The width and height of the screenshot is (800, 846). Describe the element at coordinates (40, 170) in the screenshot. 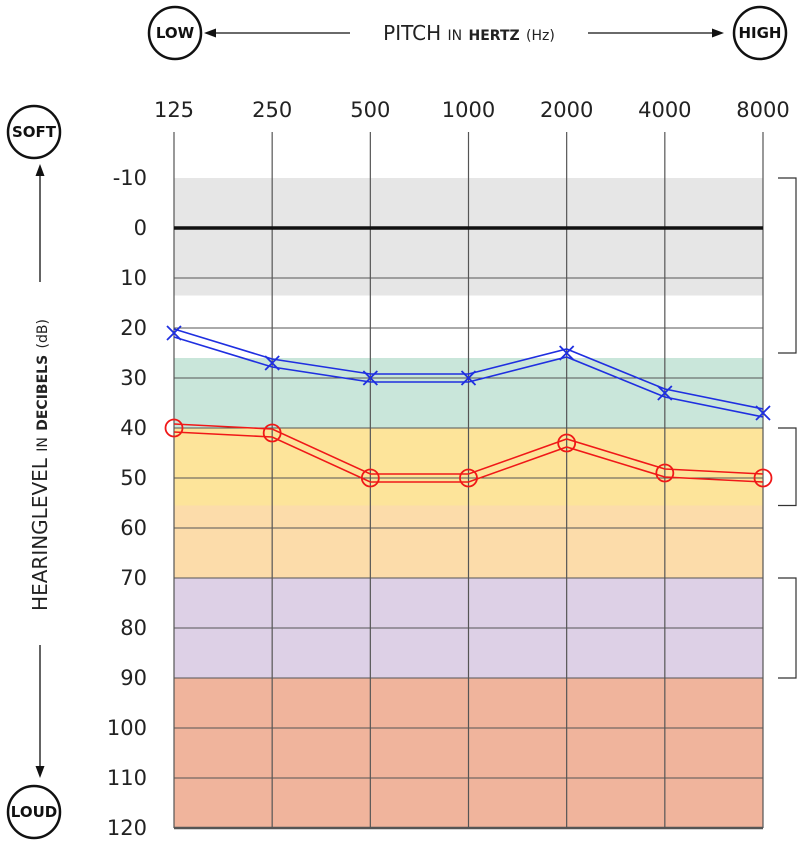

I see `y-axis-arrowhead-up` at that location.